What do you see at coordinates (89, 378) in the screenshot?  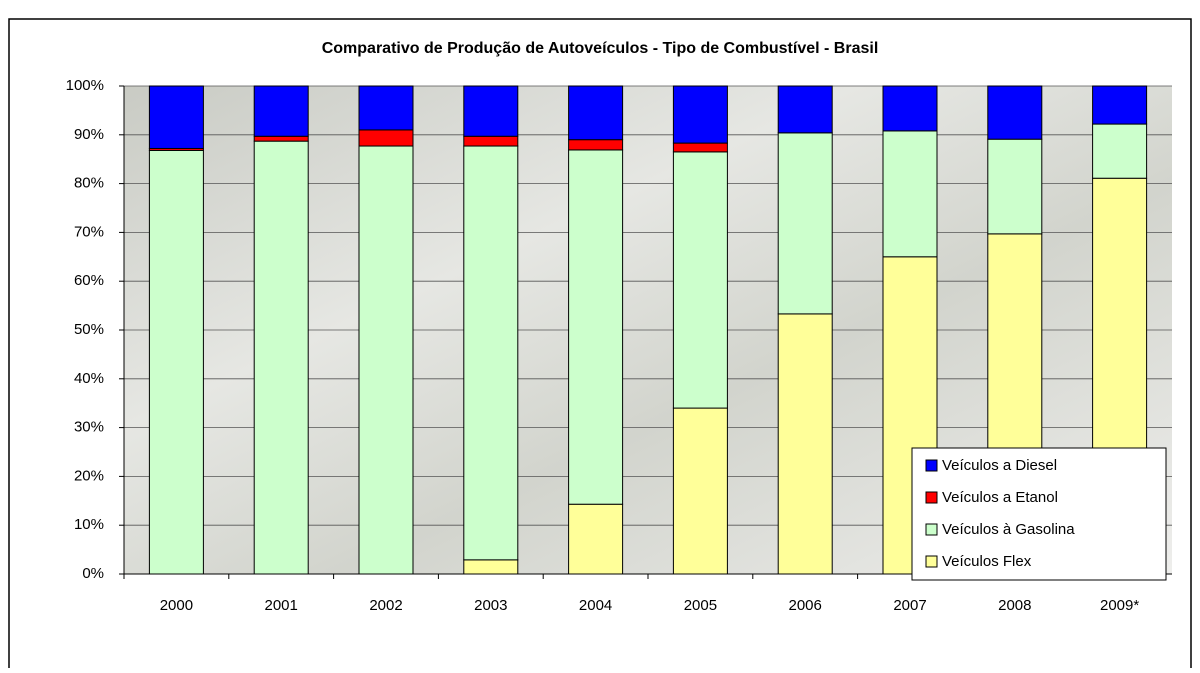 I see `y-tick-label: 40%` at bounding box center [89, 378].